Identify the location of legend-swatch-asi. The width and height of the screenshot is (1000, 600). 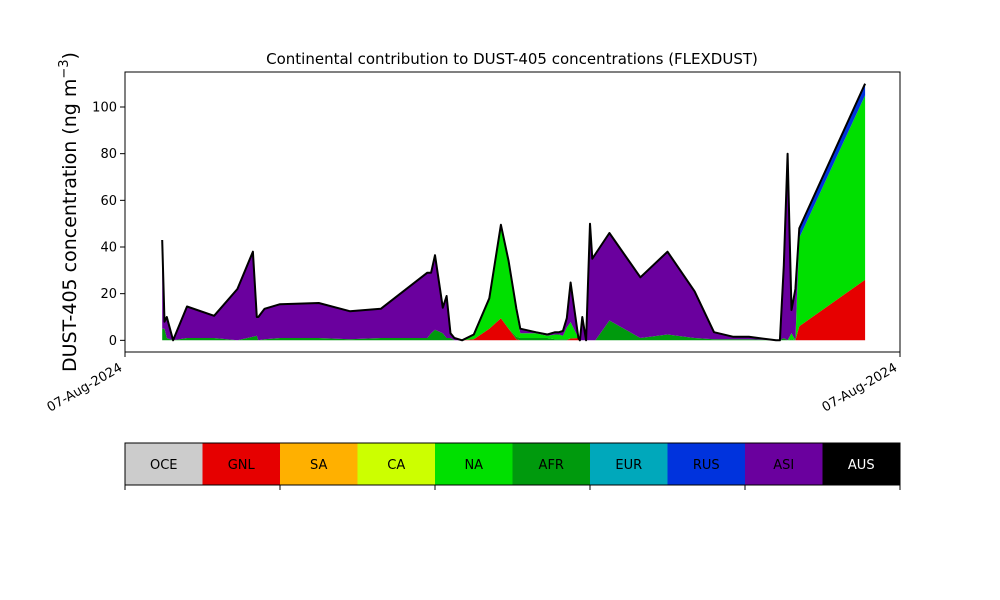
(784, 464).